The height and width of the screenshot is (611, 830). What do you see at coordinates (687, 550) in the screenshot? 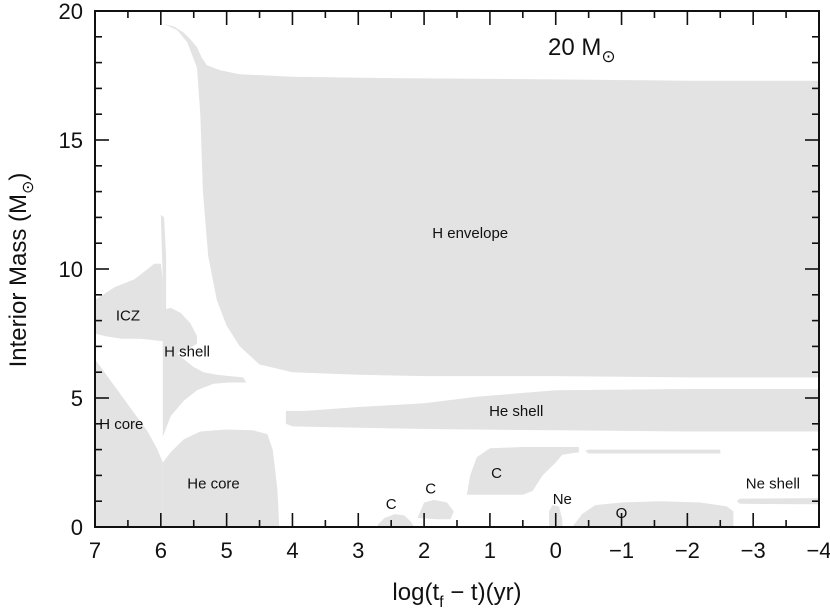
I see `x-tick-label-9: −2` at bounding box center [687, 550].